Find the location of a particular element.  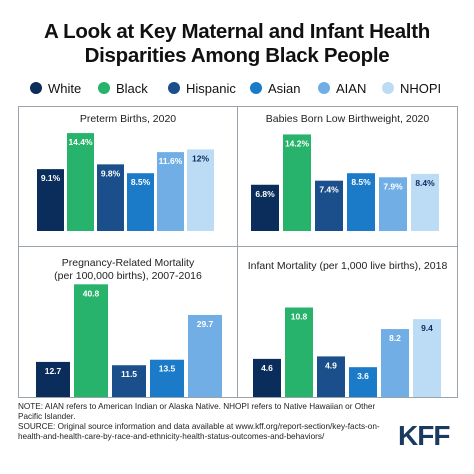

bar-preterm-births-hispanic is located at coordinates (110, 197).